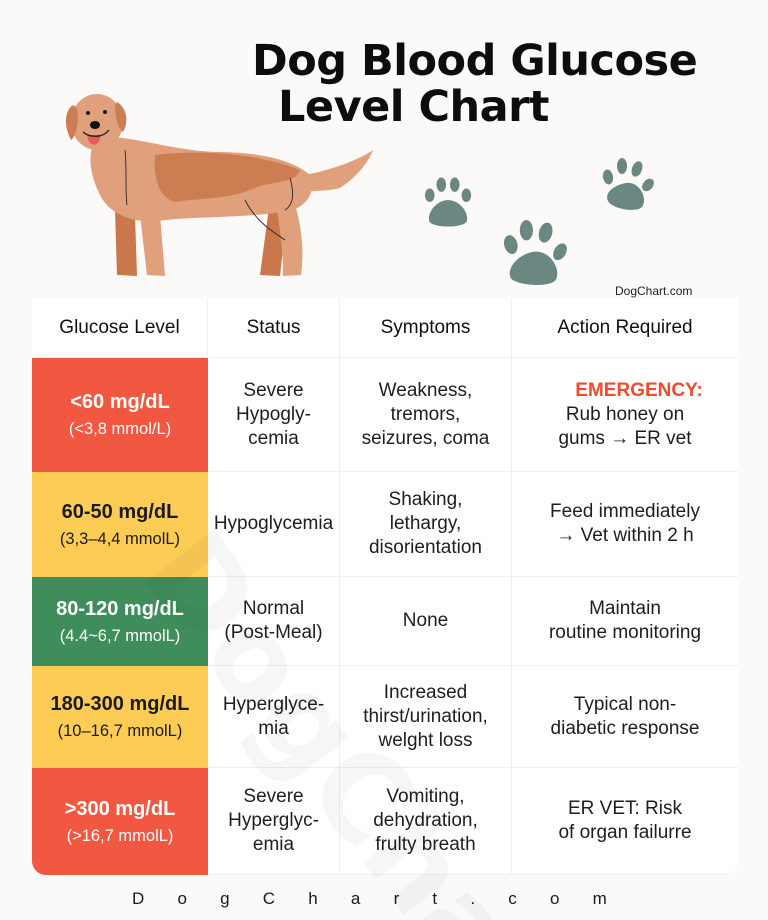  What do you see at coordinates (273, 438) in the screenshot?
I see `status-text: cemia` at bounding box center [273, 438].